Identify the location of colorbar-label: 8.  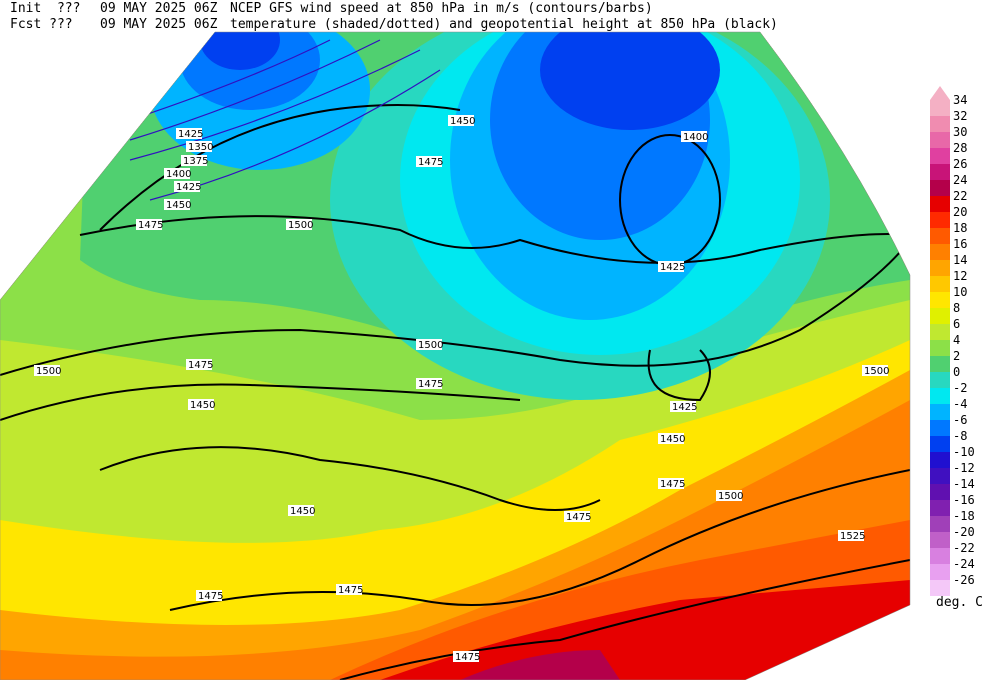
(956, 308).